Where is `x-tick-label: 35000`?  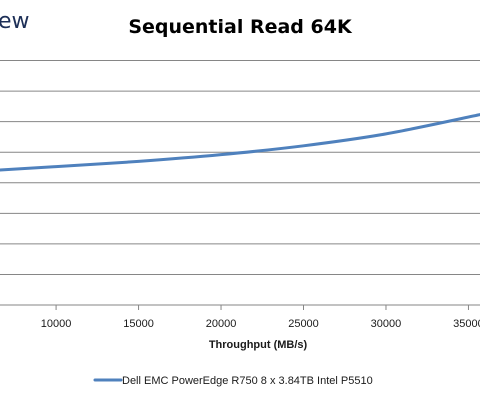 x-tick-label: 35000 is located at coordinates (466, 324).